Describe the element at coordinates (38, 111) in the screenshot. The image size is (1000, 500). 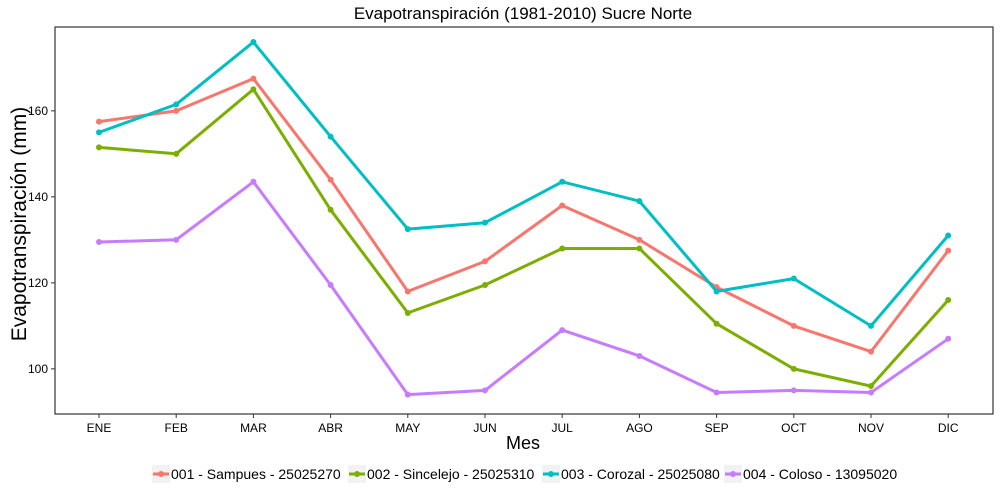
I see `y-tick-label: 160` at that location.